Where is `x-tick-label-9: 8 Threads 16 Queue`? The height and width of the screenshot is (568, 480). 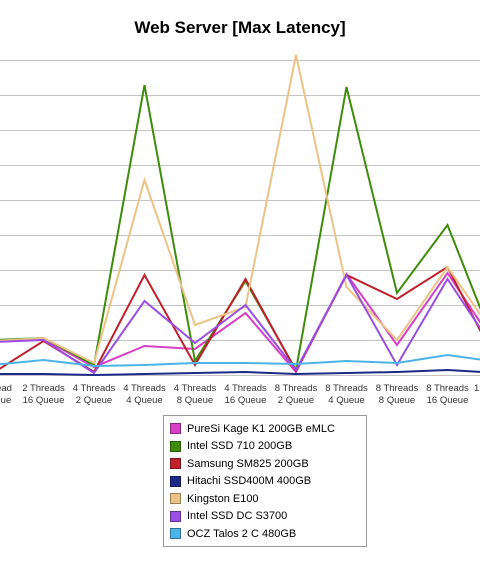
x-tick-label-9: 8 Threads 16 Queue is located at coordinates (447, 394).